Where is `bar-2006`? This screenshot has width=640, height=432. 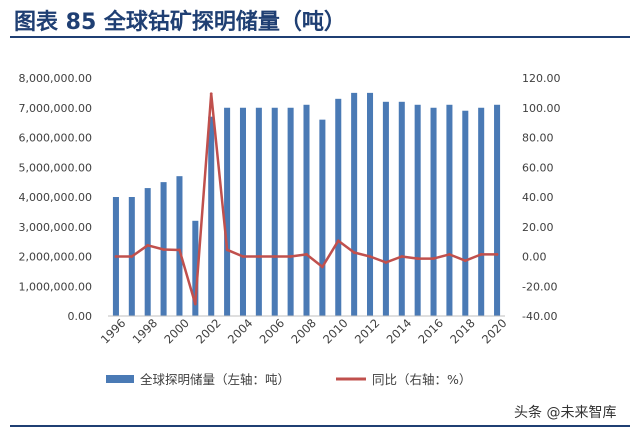
bar-2006 is located at coordinates (274, 211).